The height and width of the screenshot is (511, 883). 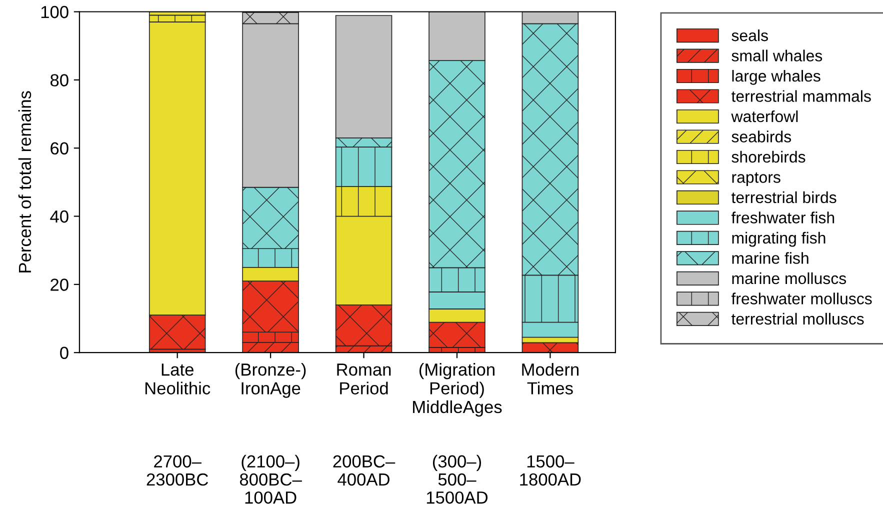 I want to click on y-axis-title: Percent of total remains, so click(x=25, y=181).